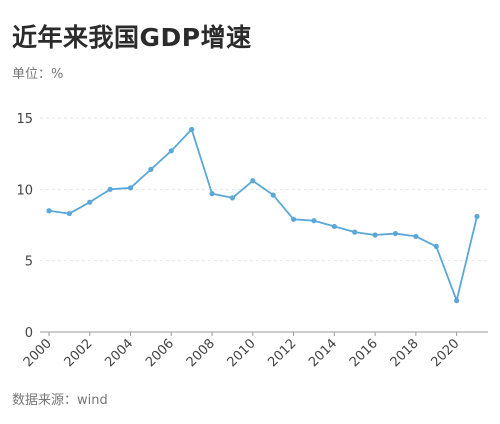  I want to click on source-label: 数据来源：wind, so click(60, 400).